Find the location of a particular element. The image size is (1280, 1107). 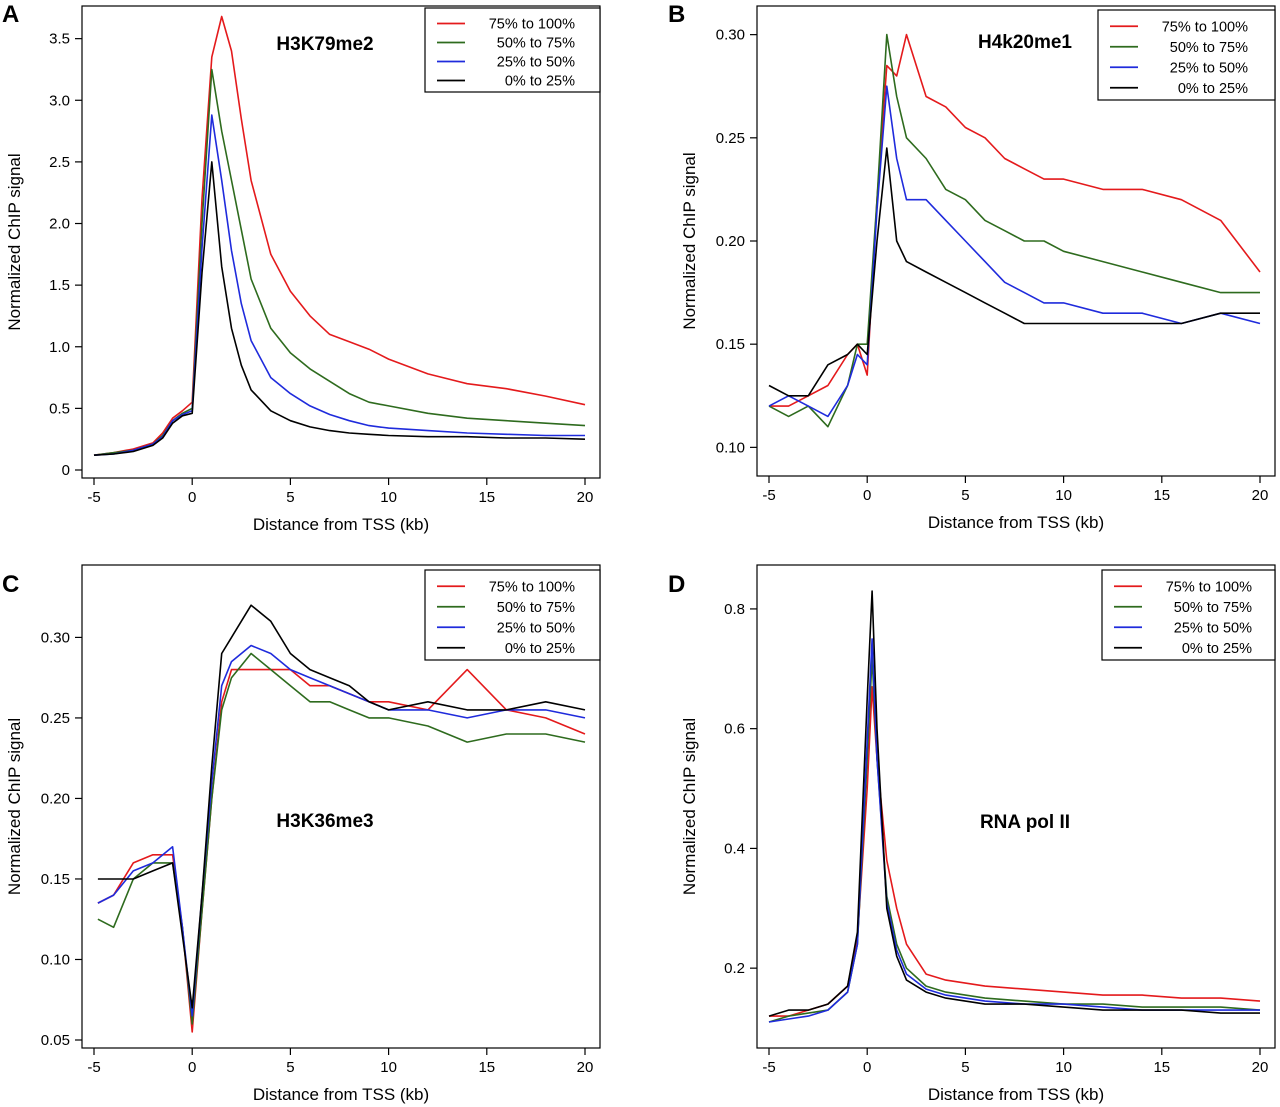

panel-label: D is located at coordinates (676, 584).